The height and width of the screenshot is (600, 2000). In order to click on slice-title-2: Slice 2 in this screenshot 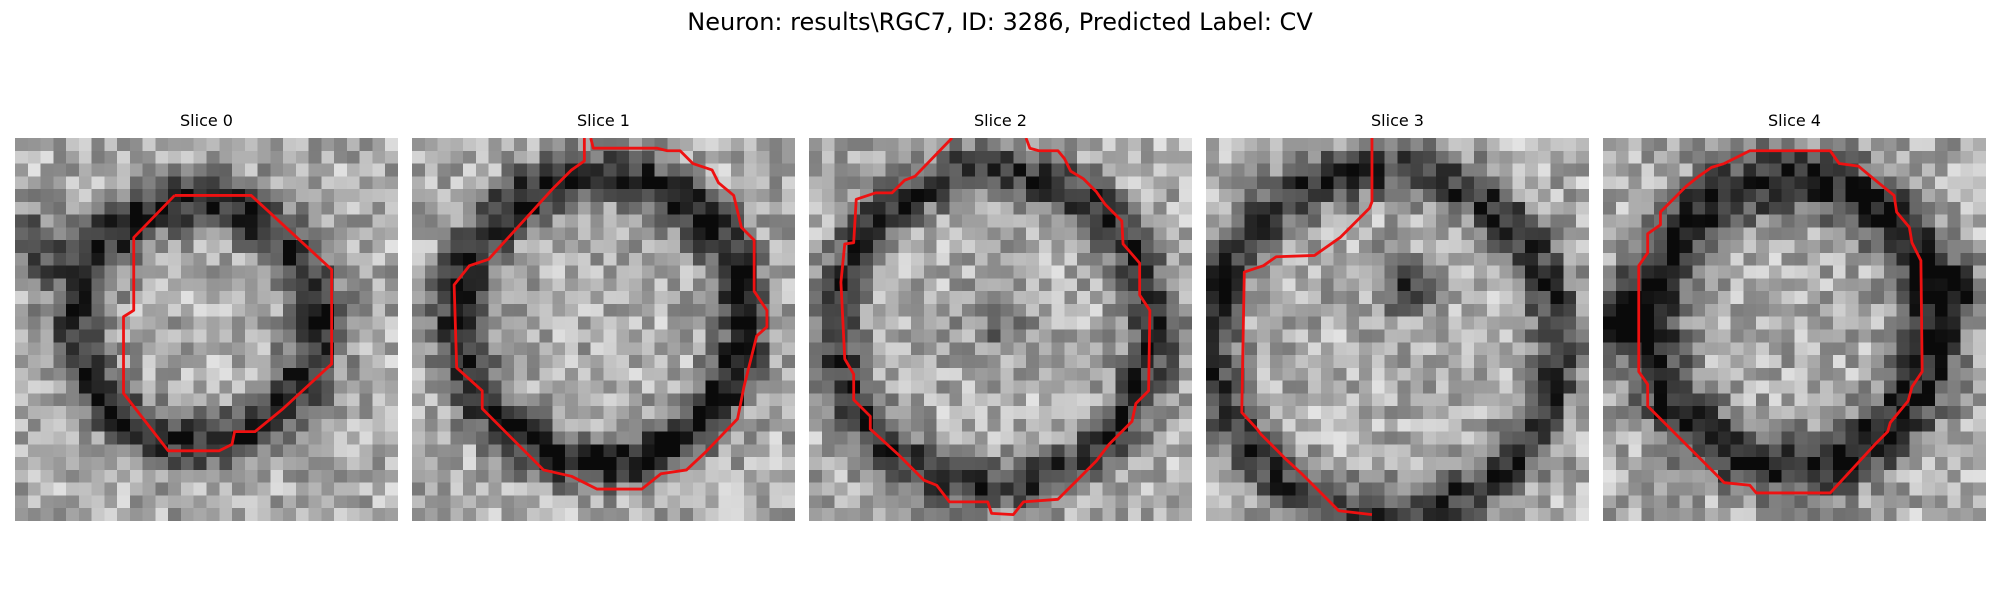, I will do `click(1000, 120)`.